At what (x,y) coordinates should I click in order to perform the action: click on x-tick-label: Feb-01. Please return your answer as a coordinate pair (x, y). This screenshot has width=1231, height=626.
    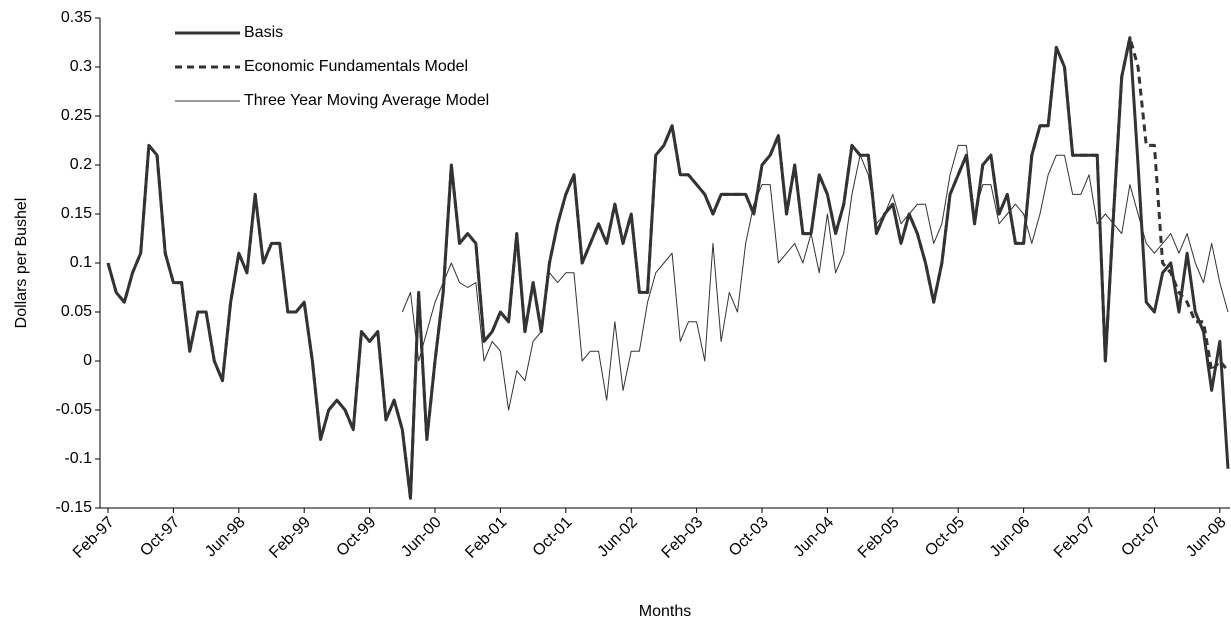
    Looking at the image, I should click on (486, 538).